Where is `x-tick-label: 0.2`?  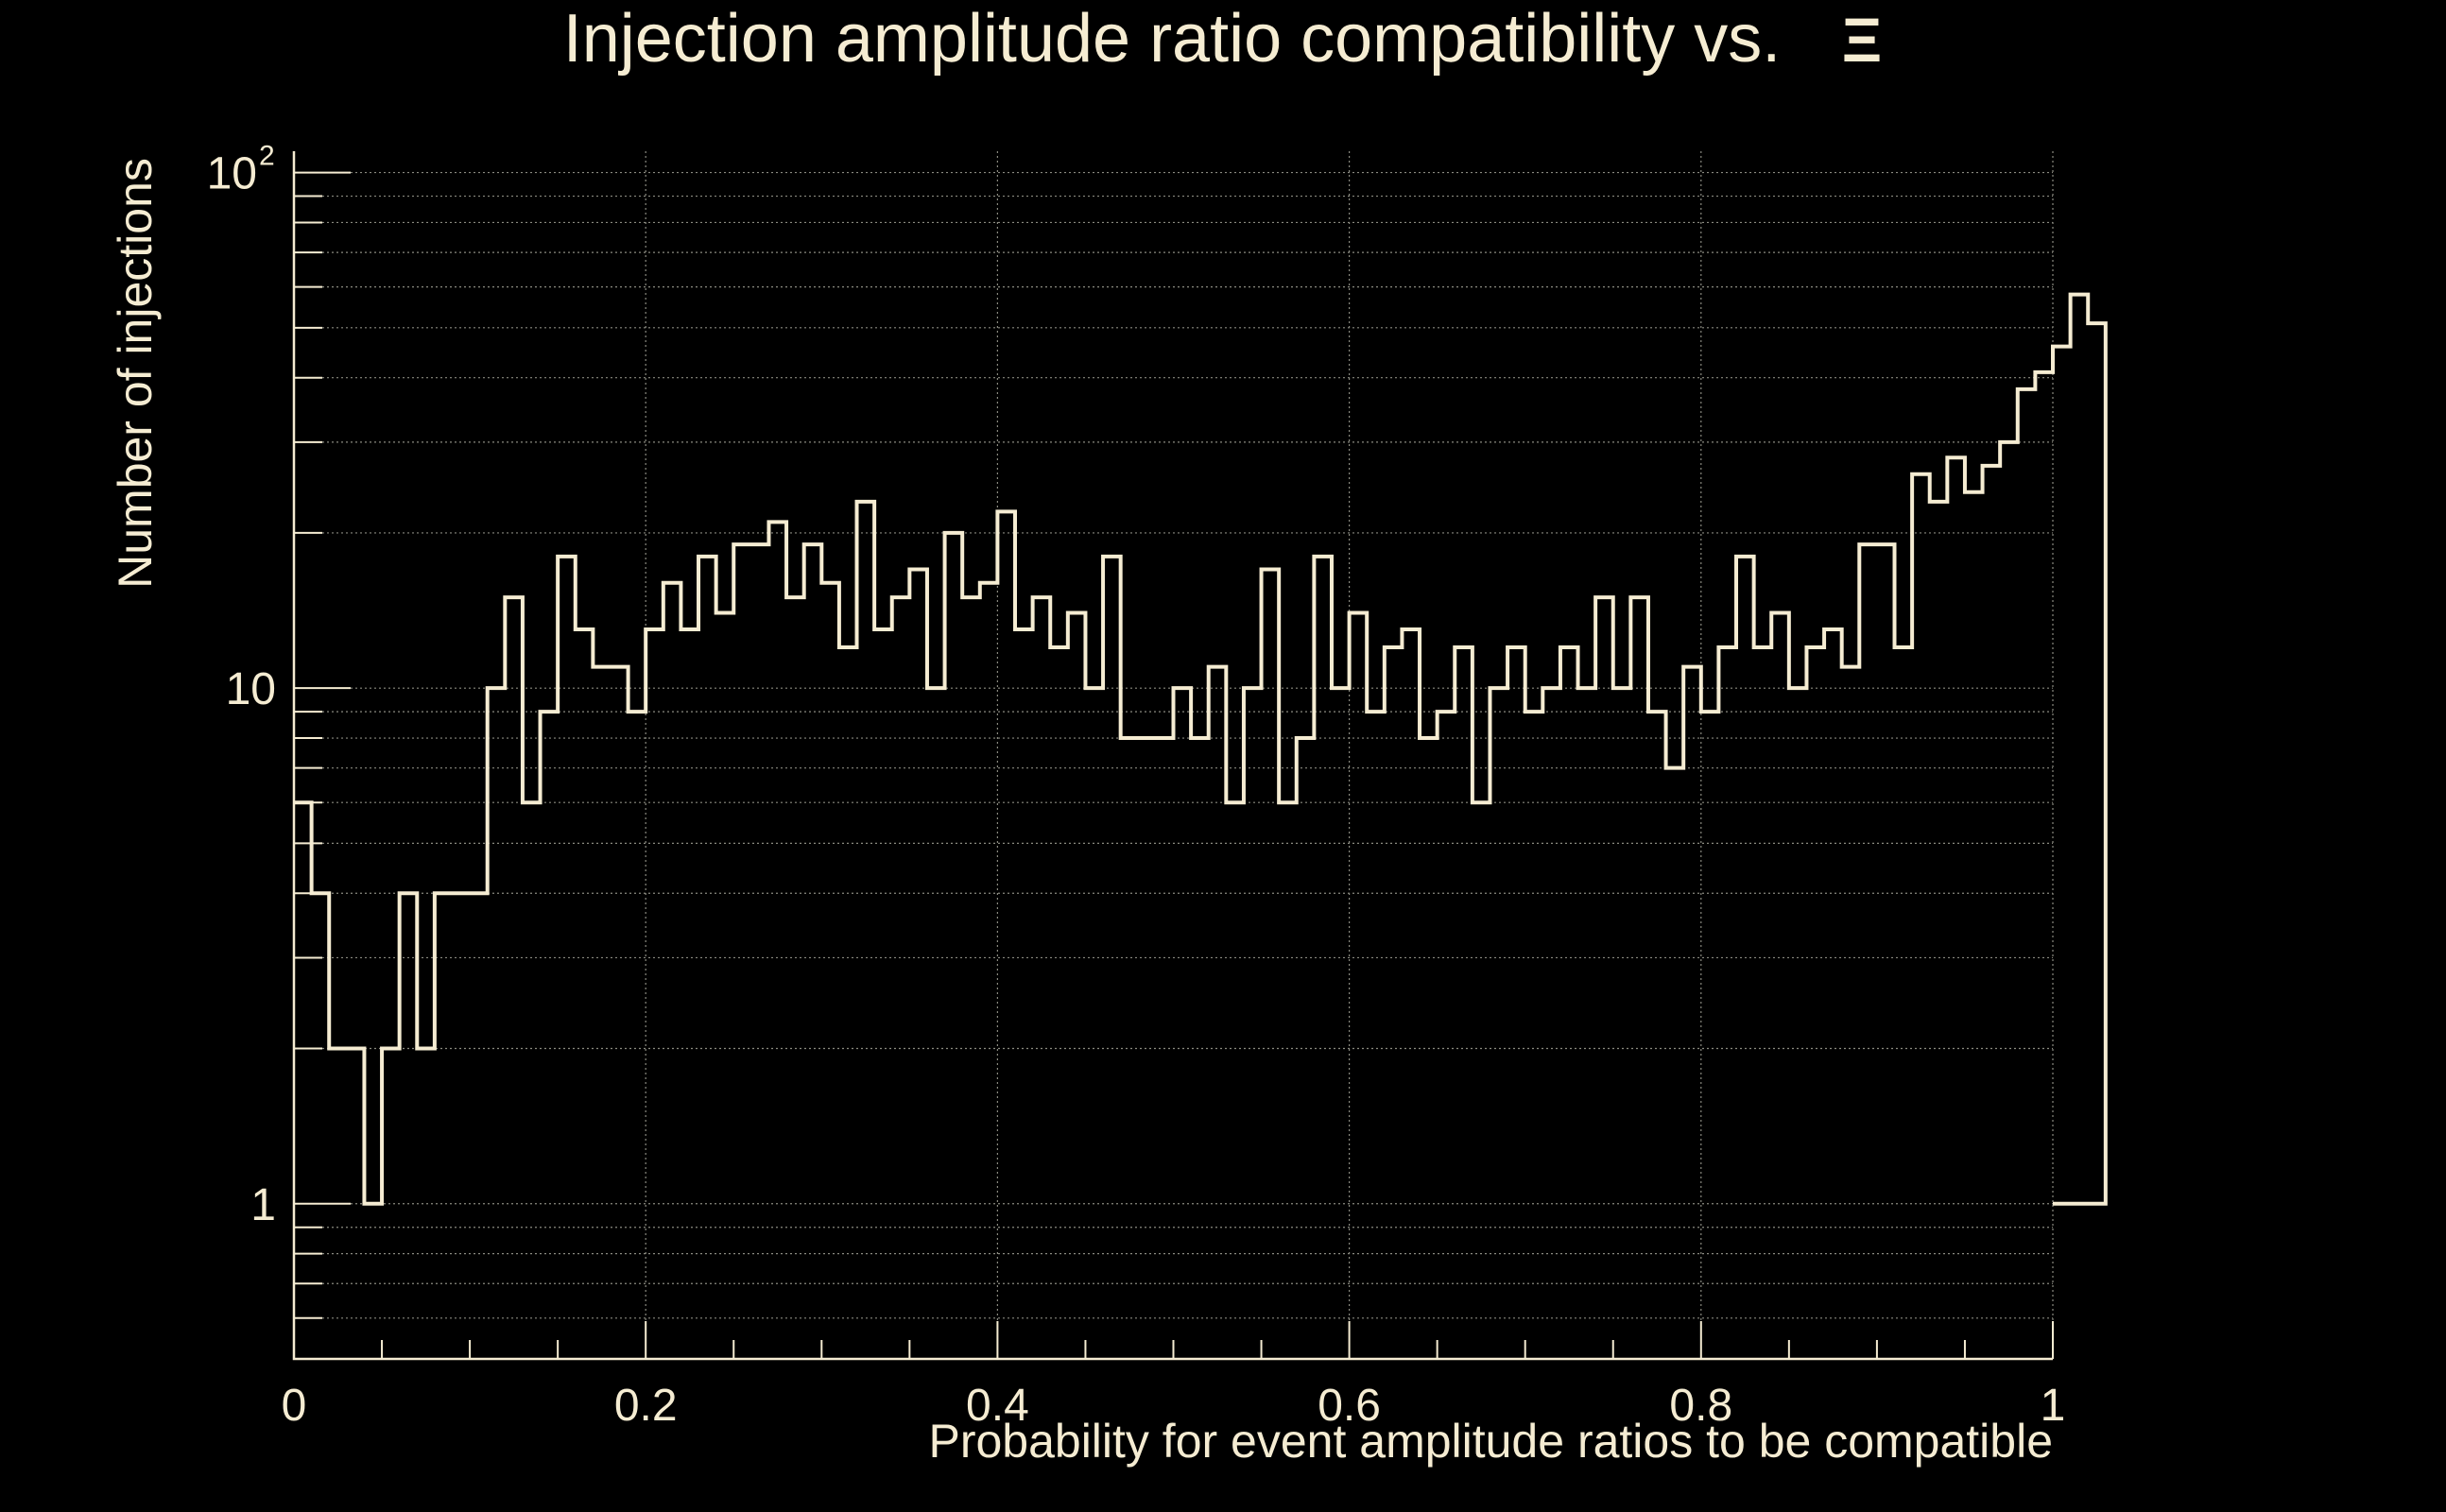 x-tick-label: 0.2 is located at coordinates (646, 1406).